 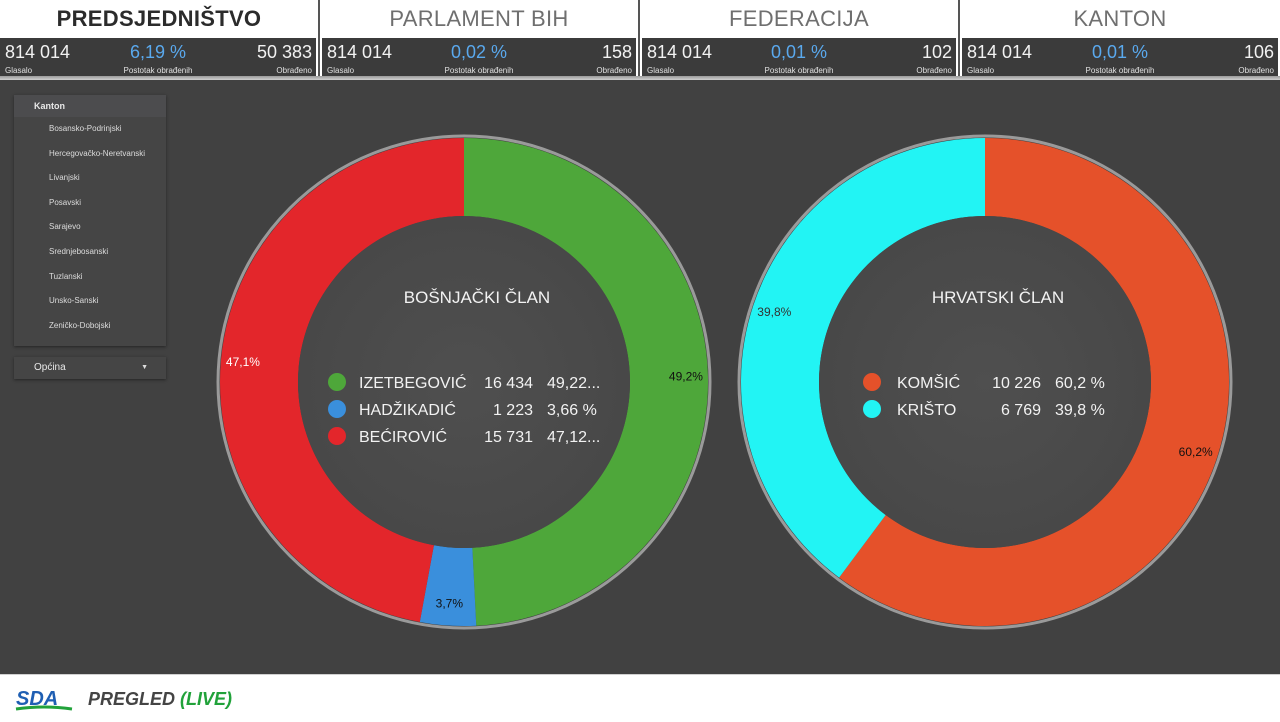 What do you see at coordinates (1120, 18) in the screenshot?
I see `tab-title: KANTON` at bounding box center [1120, 18].